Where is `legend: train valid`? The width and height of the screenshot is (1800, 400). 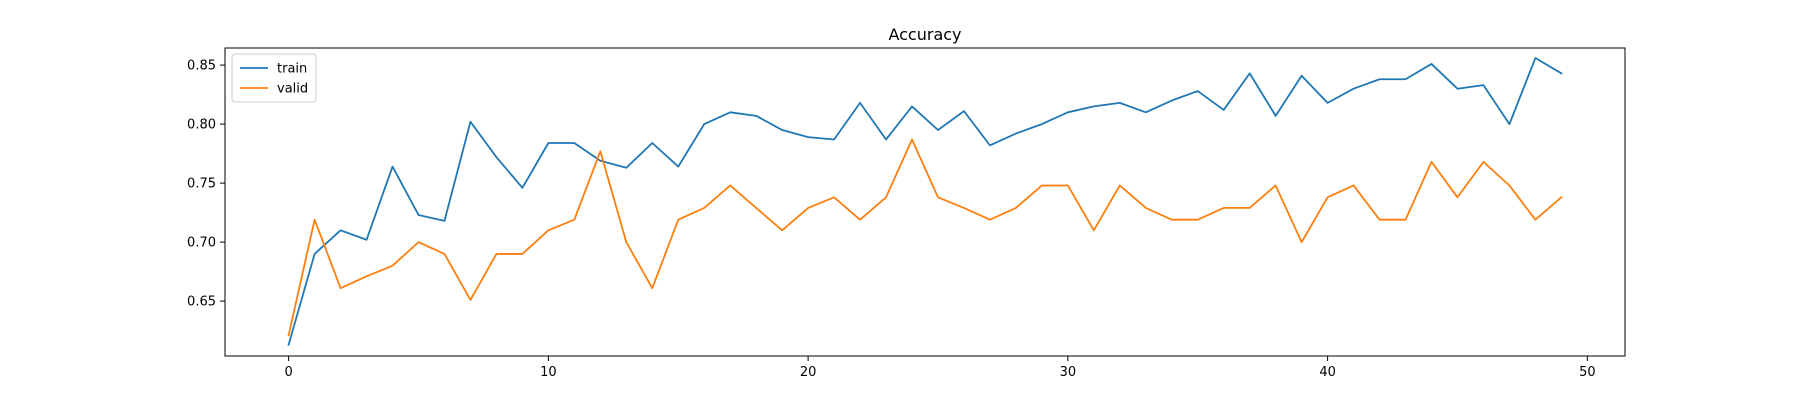 legend: train valid is located at coordinates (274, 78).